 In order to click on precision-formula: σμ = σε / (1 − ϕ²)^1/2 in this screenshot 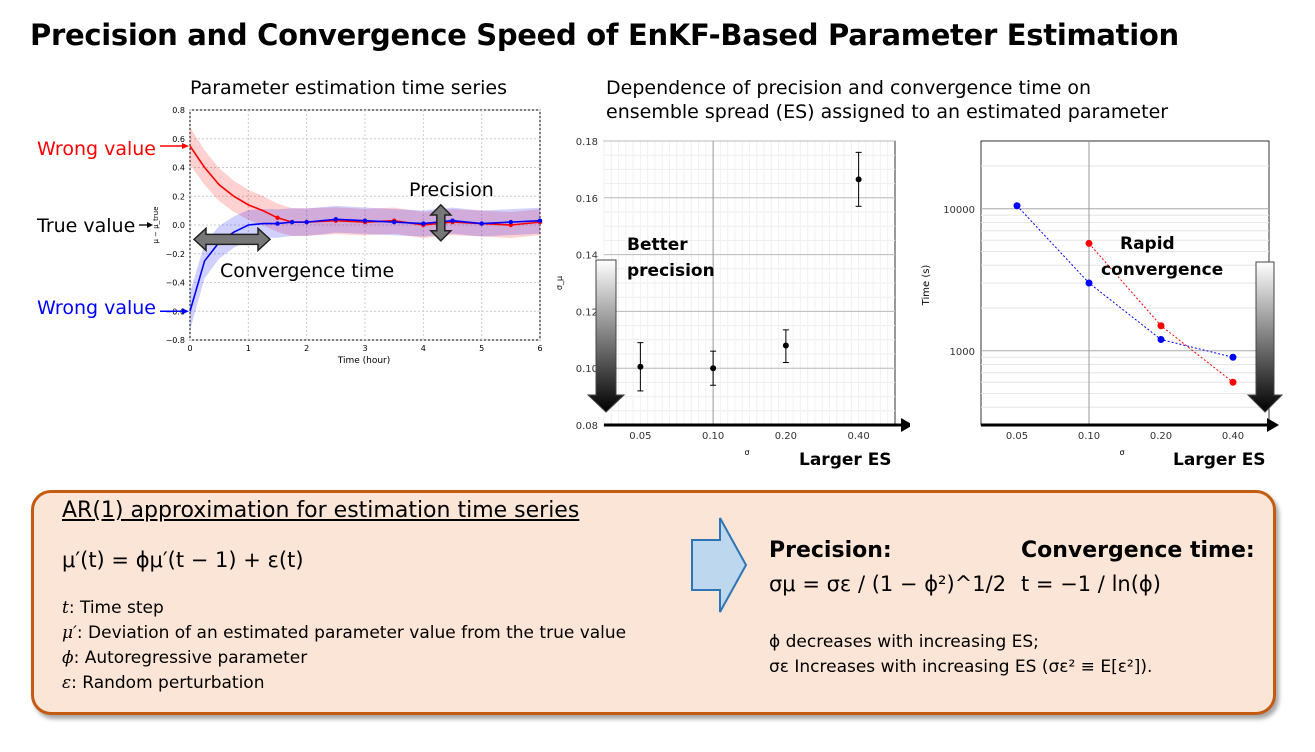, I will do `click(888, 584)`.